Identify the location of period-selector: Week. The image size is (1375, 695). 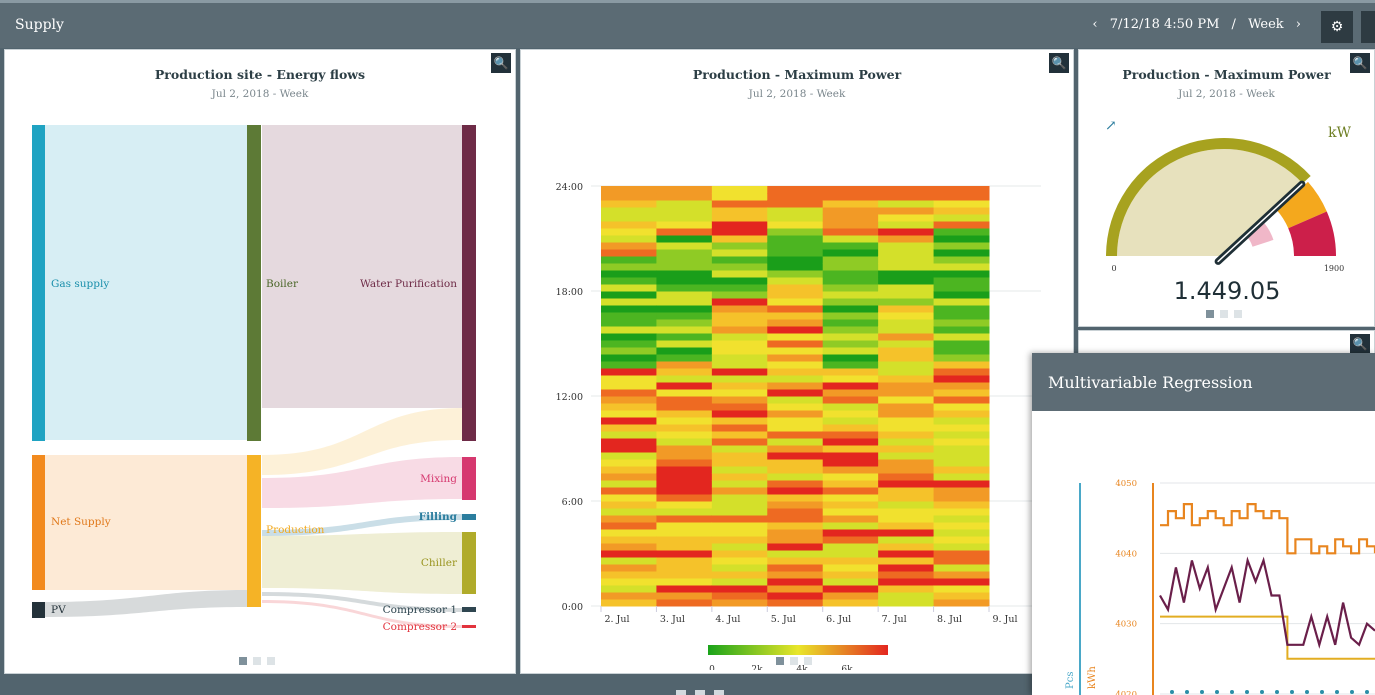
(1266, 24).